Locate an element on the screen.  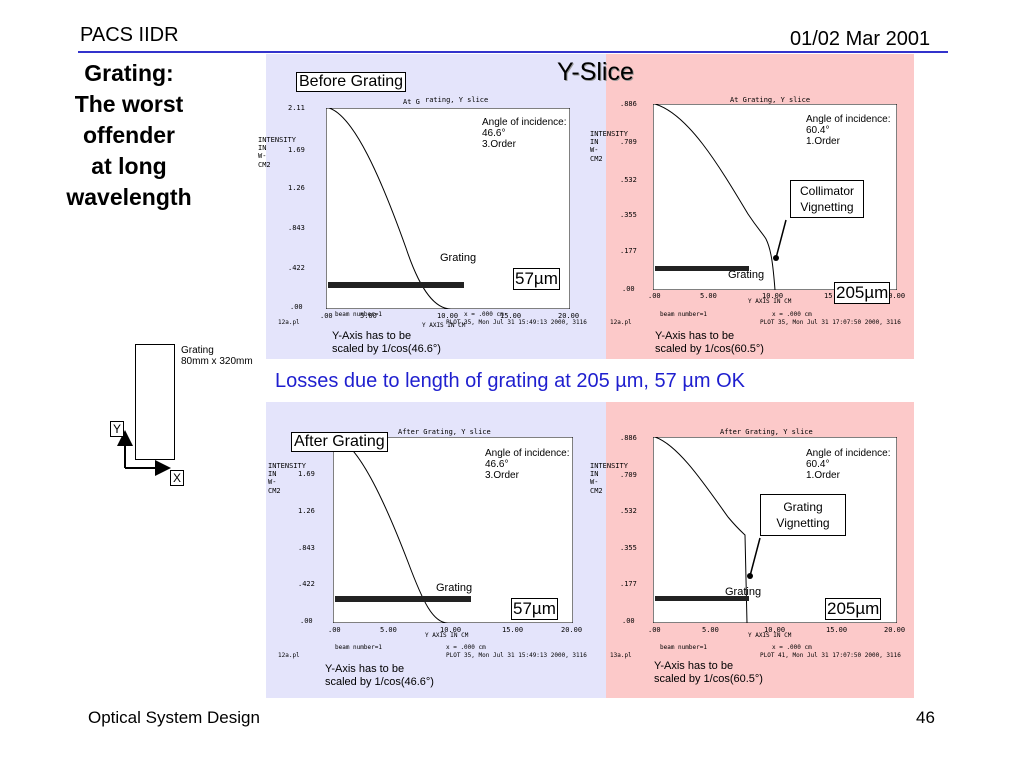
y-tick: .709 is located at coordinates (628, 142).